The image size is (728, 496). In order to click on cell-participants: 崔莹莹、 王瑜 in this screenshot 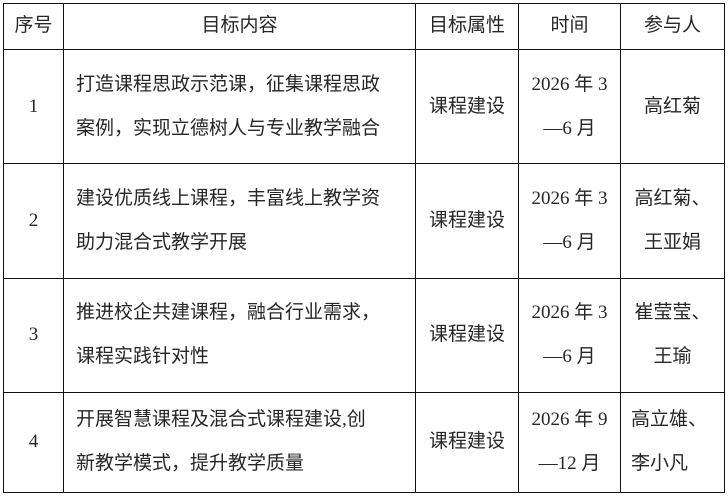, I will do `click(672, 335)`.